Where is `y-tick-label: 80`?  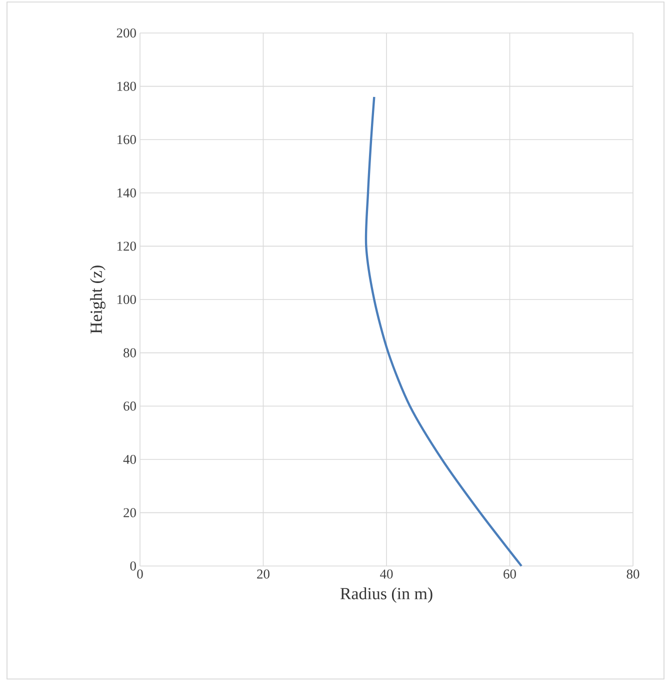
y-tick-label: 80 is located at coordinates (130, 353).